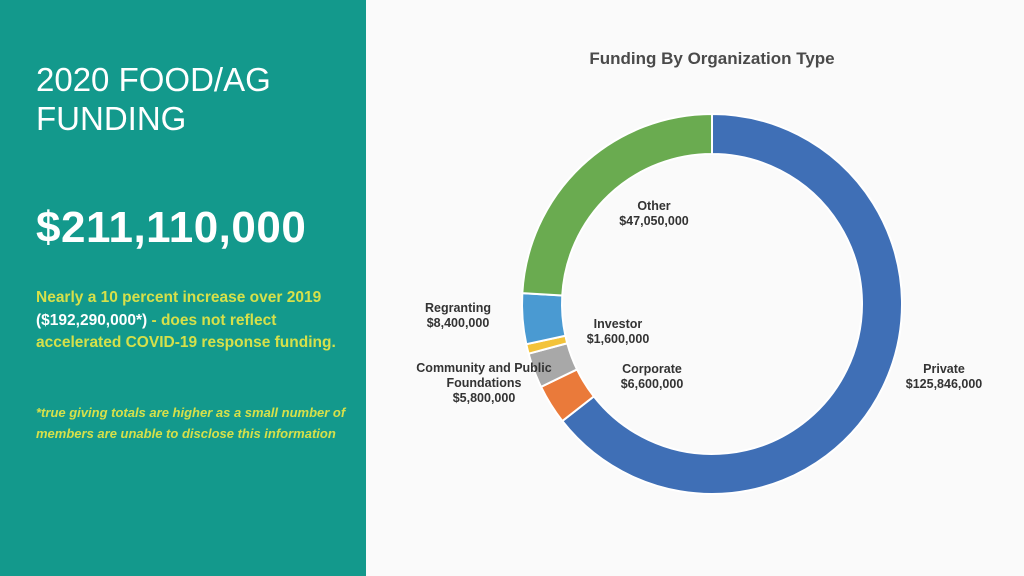 This screenshot has height=576, width=1024. Describe the element at coordinates (652, 369) in the screenshot. I see `label-name-corporate: Corporate` at that location.